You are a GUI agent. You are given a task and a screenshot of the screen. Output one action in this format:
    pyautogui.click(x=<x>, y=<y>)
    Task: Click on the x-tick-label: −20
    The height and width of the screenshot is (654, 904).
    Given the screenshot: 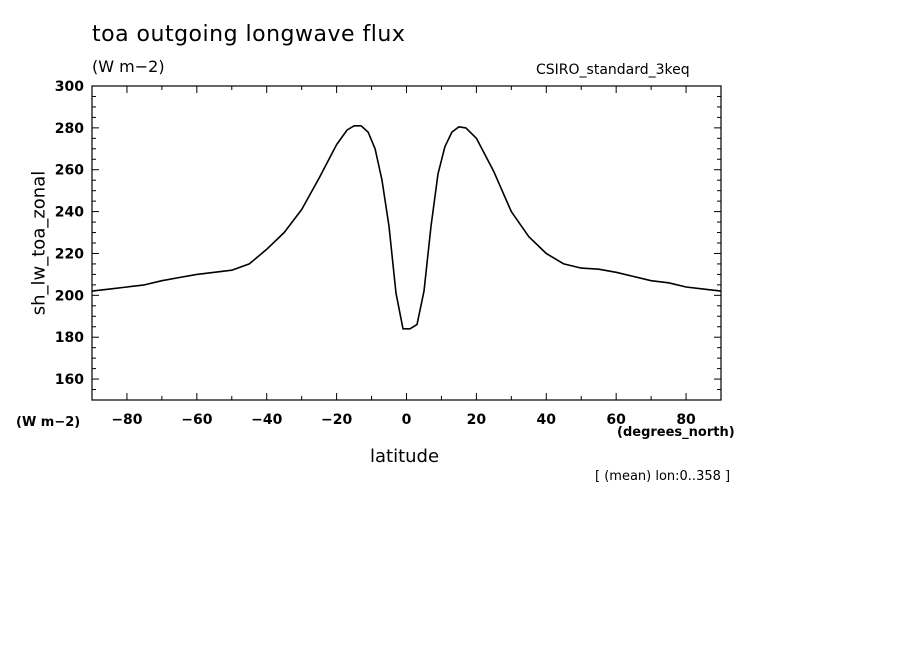 What is the action you would take?
    pyautogui.click(x=336, y=420)
    